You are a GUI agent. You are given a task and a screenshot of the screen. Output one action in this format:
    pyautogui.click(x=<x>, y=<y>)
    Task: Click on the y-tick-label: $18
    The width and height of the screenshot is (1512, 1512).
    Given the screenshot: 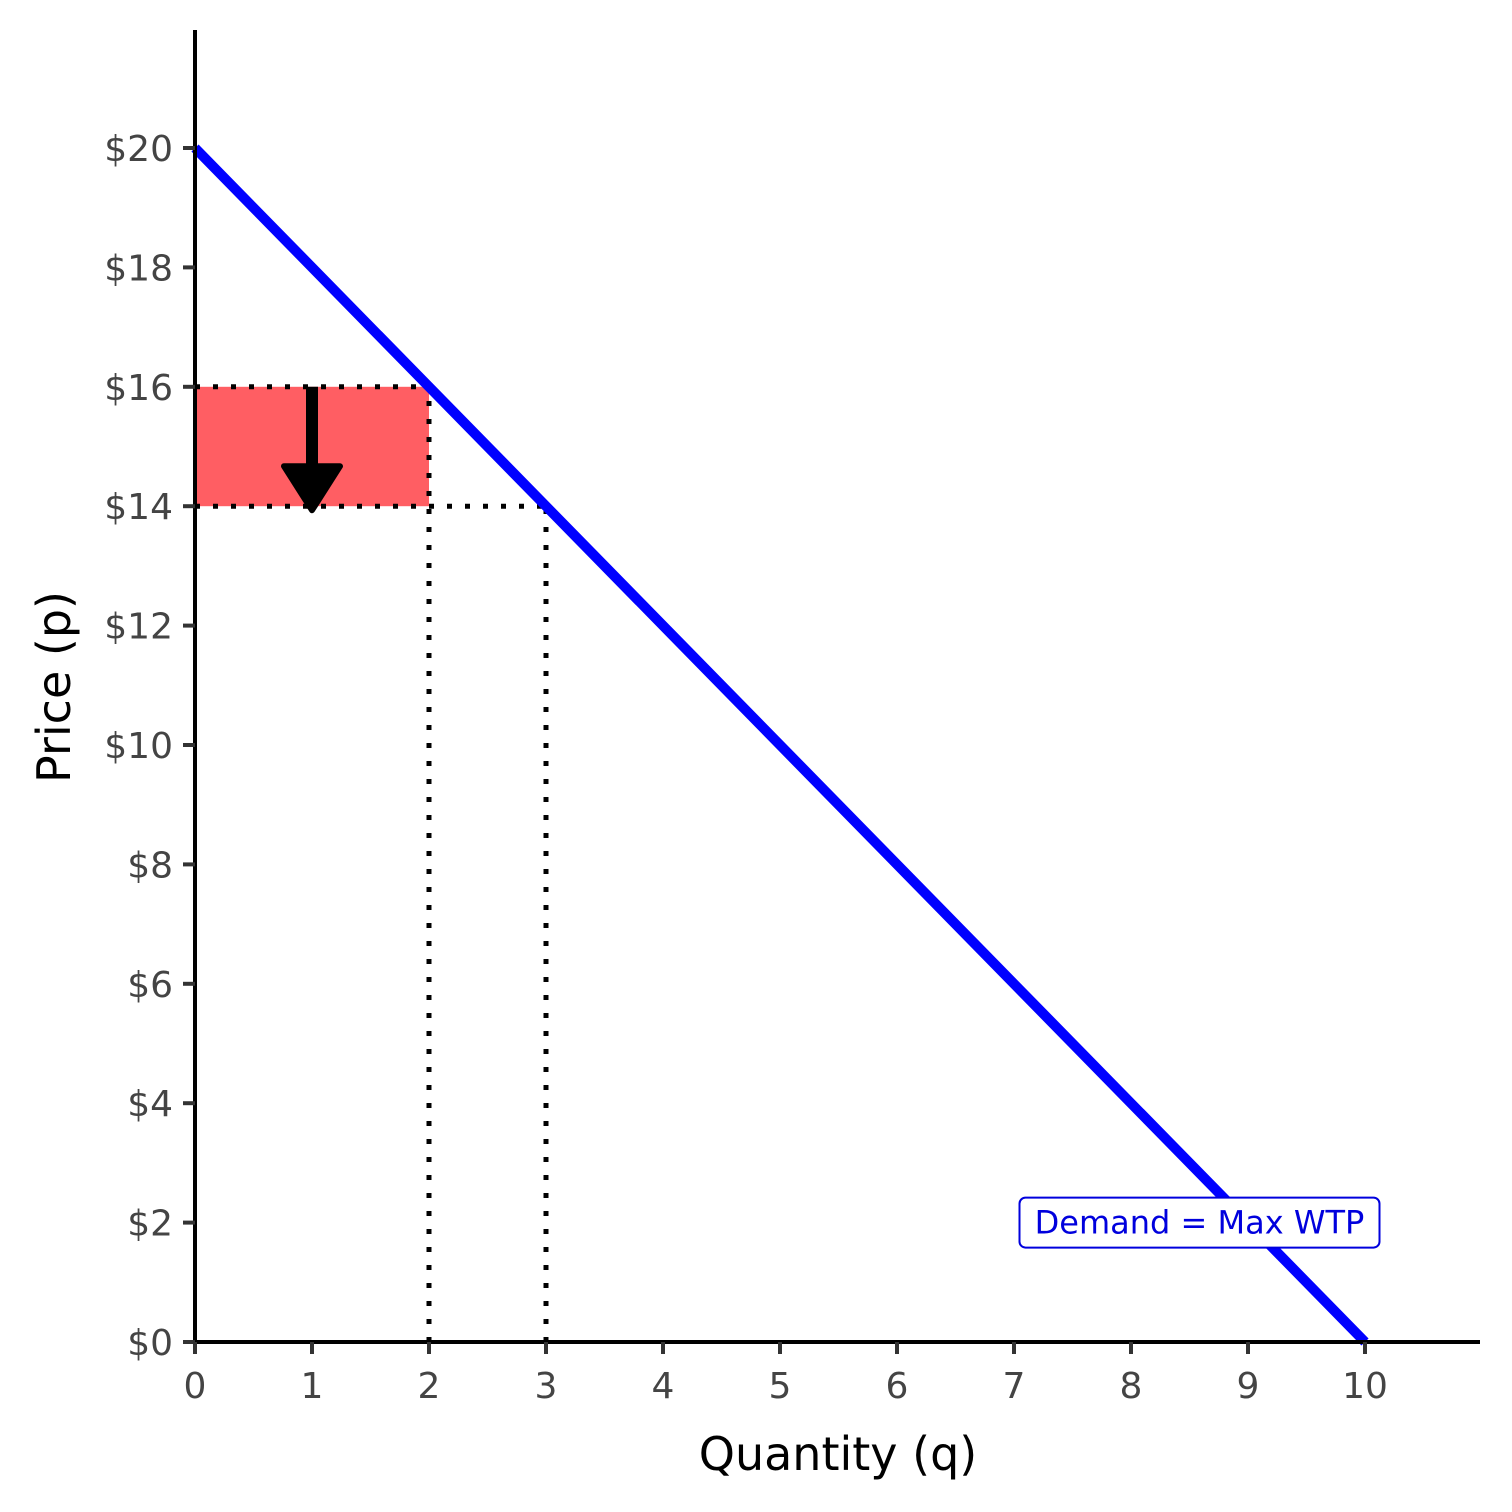 What is the action you would take?
    pyautogui.click(x=138, y=268)
    